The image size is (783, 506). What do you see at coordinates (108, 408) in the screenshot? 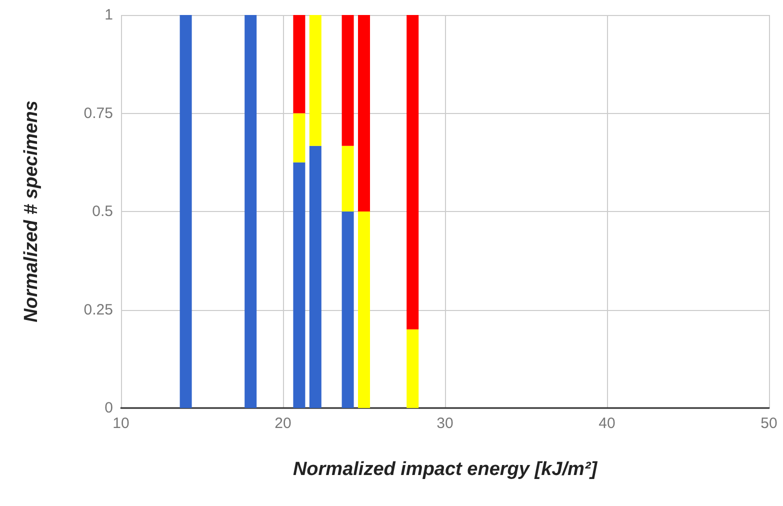
I see `y-tick-label: 0` at bounding box center [108, 408].